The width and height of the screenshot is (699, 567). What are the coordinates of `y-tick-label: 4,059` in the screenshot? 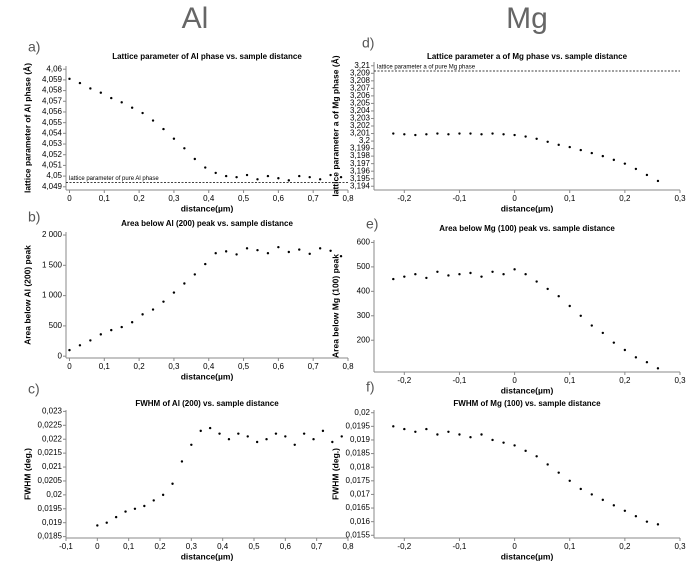 It's located at (52, 79).